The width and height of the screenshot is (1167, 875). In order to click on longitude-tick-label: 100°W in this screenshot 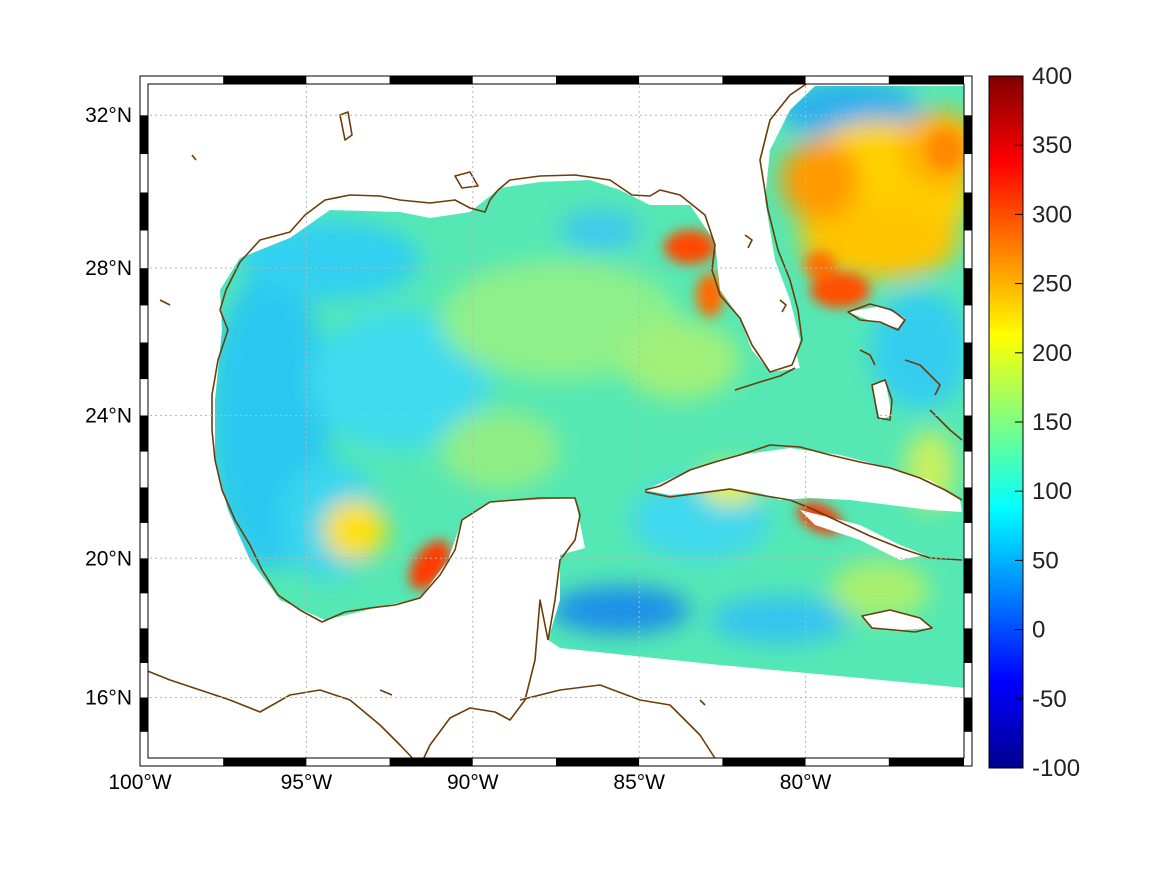, I will do `click(139, 782)`.